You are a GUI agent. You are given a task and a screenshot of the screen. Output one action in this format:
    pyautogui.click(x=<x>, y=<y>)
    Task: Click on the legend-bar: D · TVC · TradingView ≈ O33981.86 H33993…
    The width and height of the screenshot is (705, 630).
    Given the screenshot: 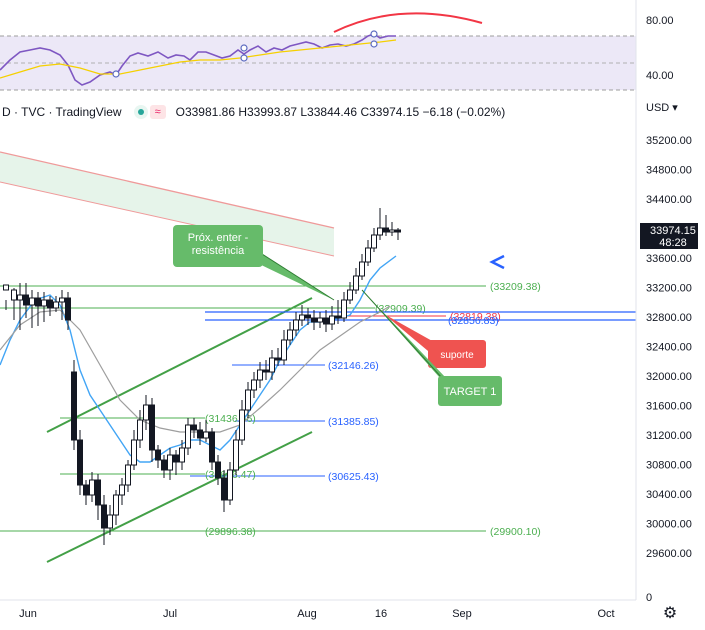 What is the action you would take?
    pyautogui.click(x=252, y=112)
    